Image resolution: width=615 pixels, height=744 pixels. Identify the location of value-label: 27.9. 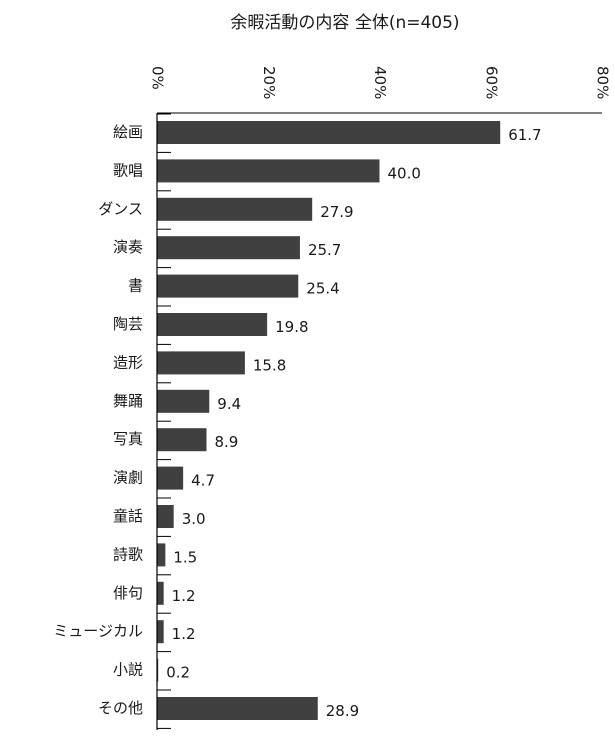
(336, 212).